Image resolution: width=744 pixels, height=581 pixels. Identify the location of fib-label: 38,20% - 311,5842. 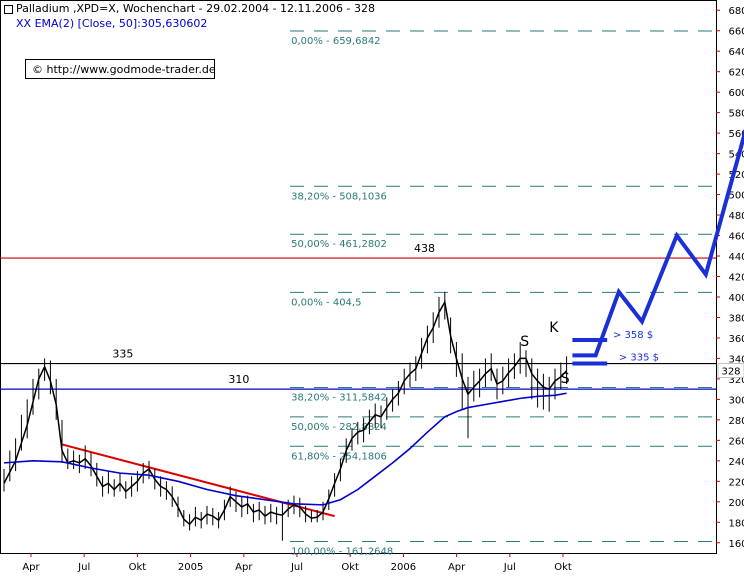
(339, 398).